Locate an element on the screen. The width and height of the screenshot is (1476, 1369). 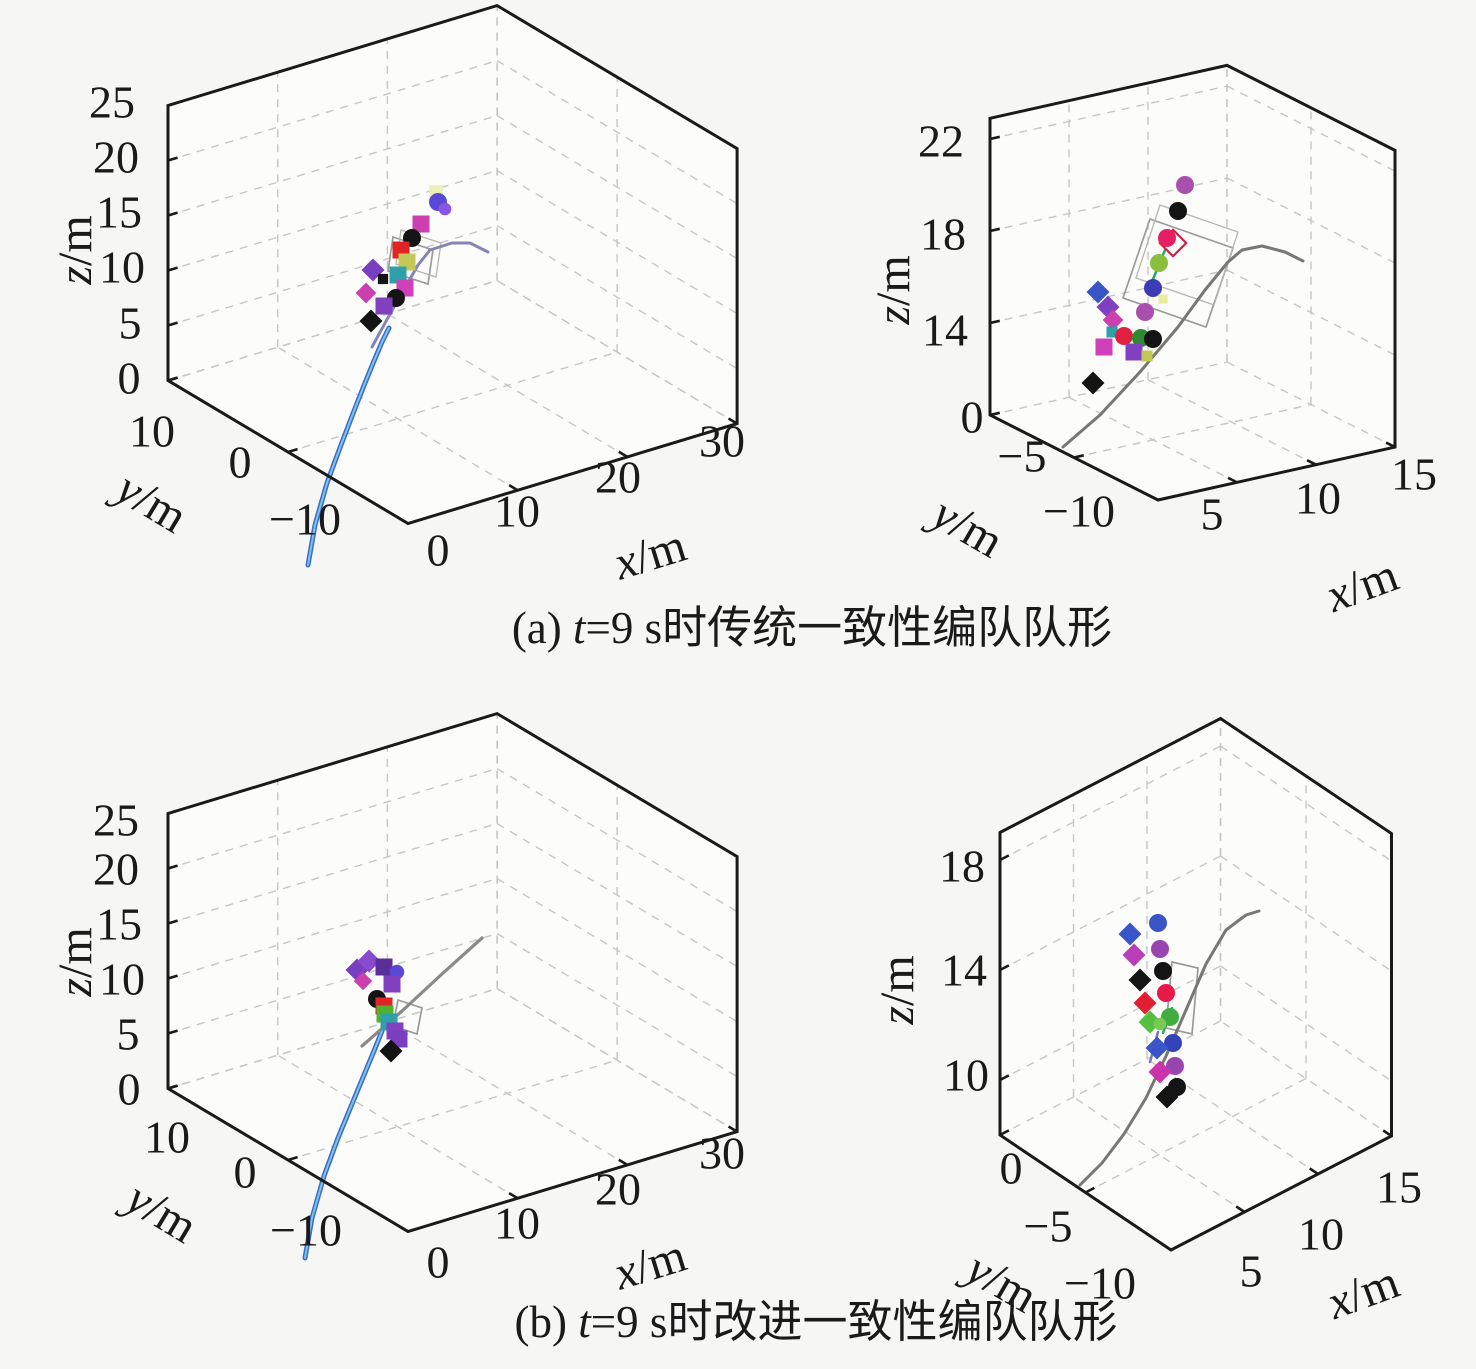
z-tick-label: 10 is located at coordinates (122, 979).